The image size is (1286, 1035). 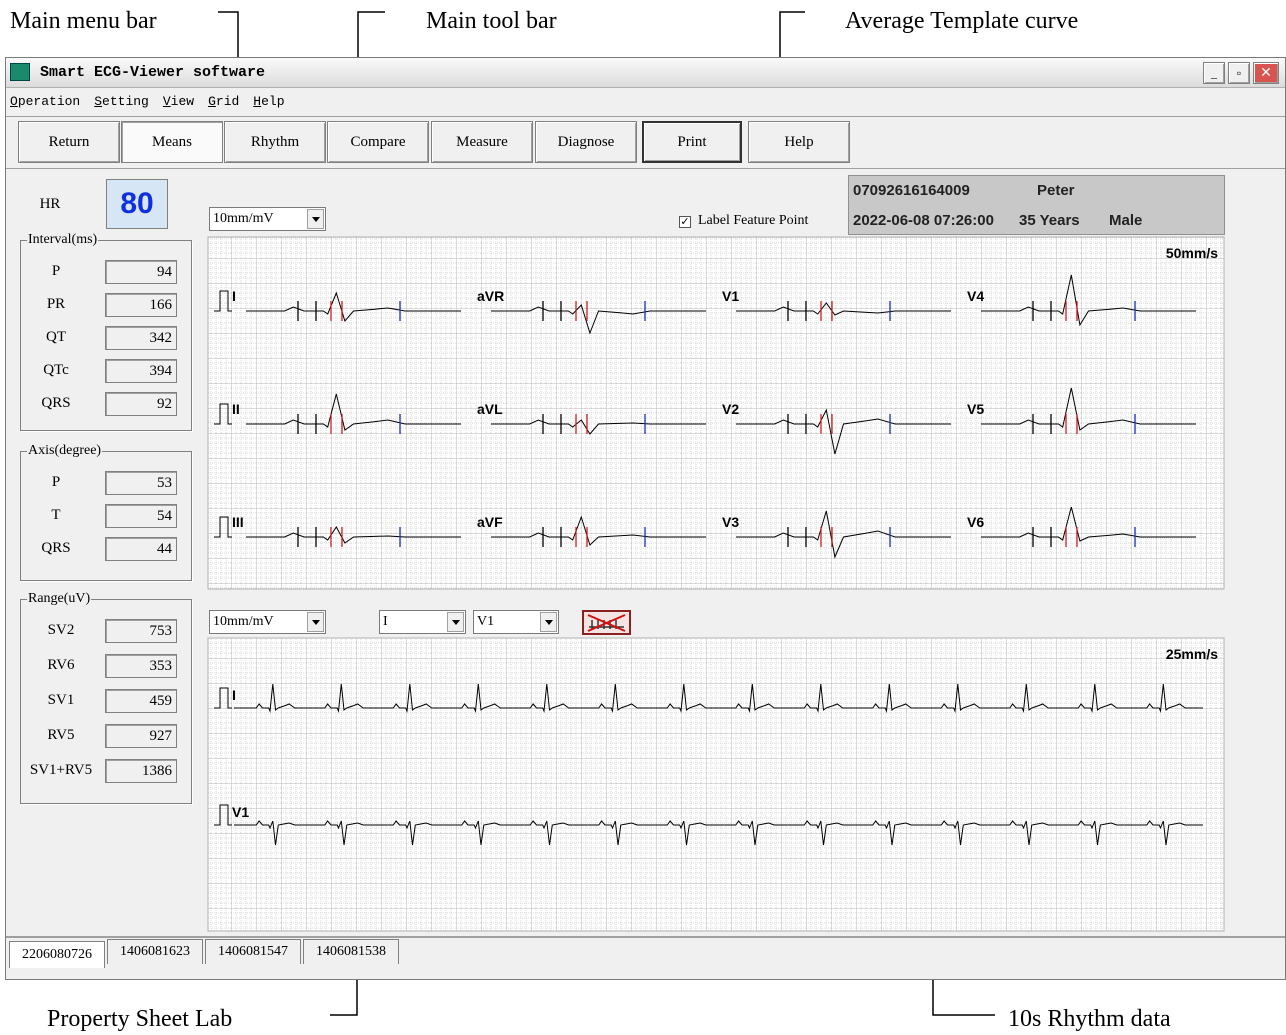 I want to click on field-value: 166, so click(x=141, y=305).